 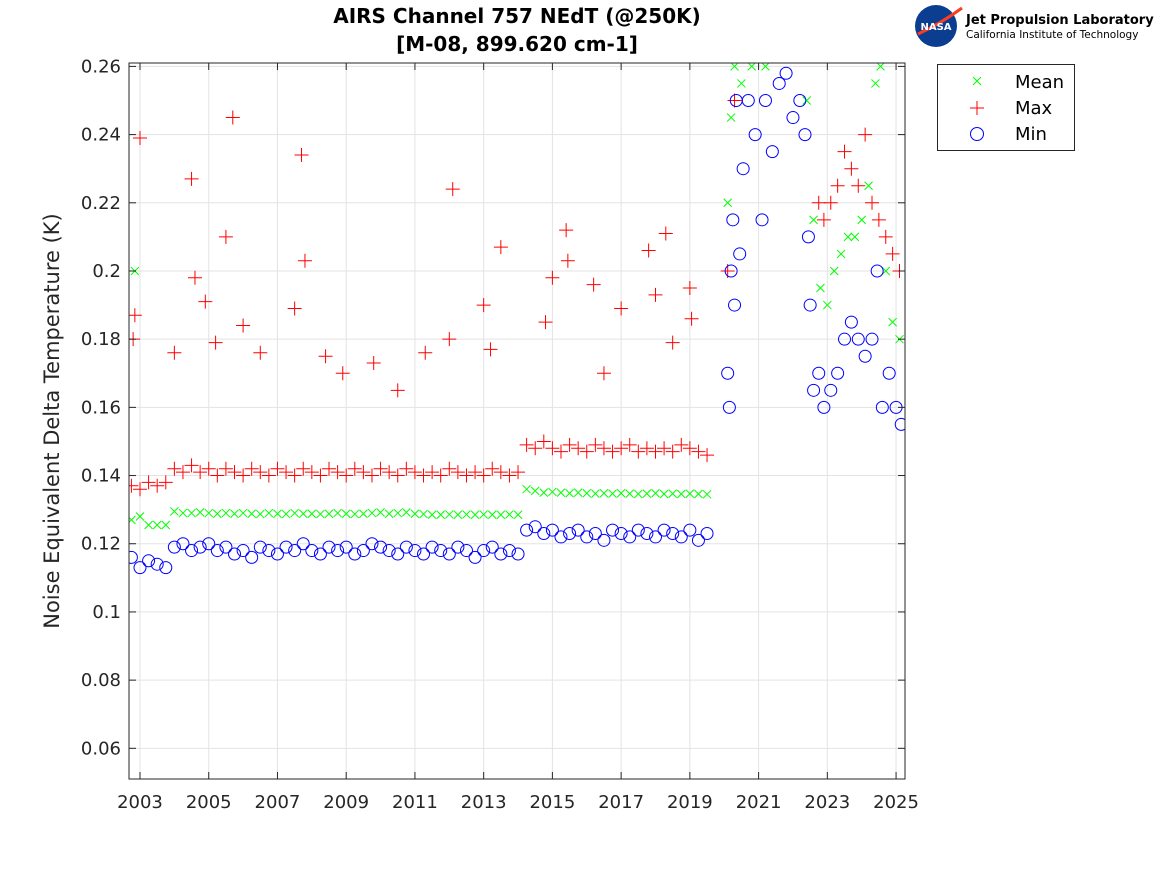 What do you see at coordinates (278, 802) in the screenshot?
I see `x-tick-label: 2007` at bounding box center [278, 802].